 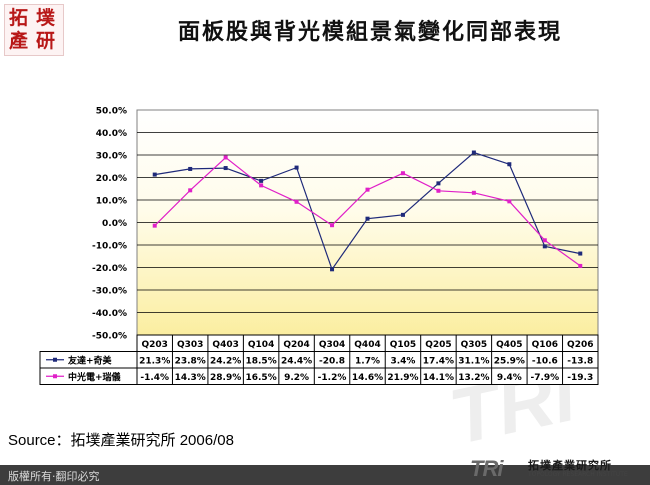 What do you see at coordinates (190, 345) in the screenshot?
I see `x-tick-label: Q303` at bounding box center [190, 345].